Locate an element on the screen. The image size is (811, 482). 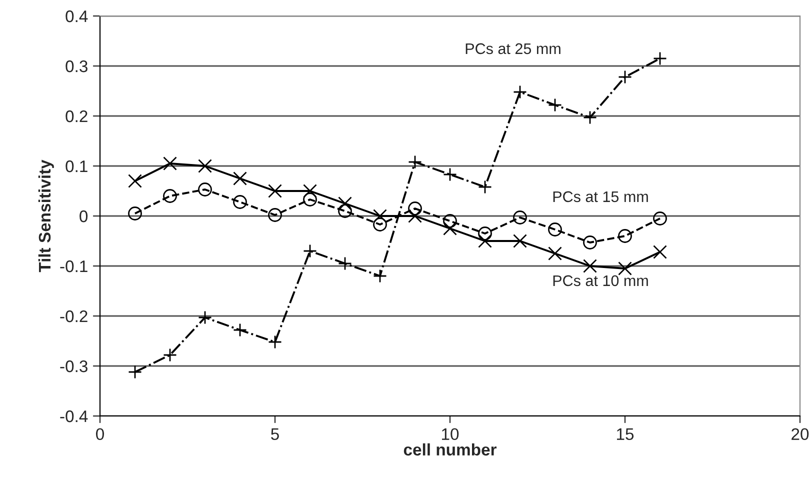
y-tick-label: -0.4 is located at coordinates (74, 416).